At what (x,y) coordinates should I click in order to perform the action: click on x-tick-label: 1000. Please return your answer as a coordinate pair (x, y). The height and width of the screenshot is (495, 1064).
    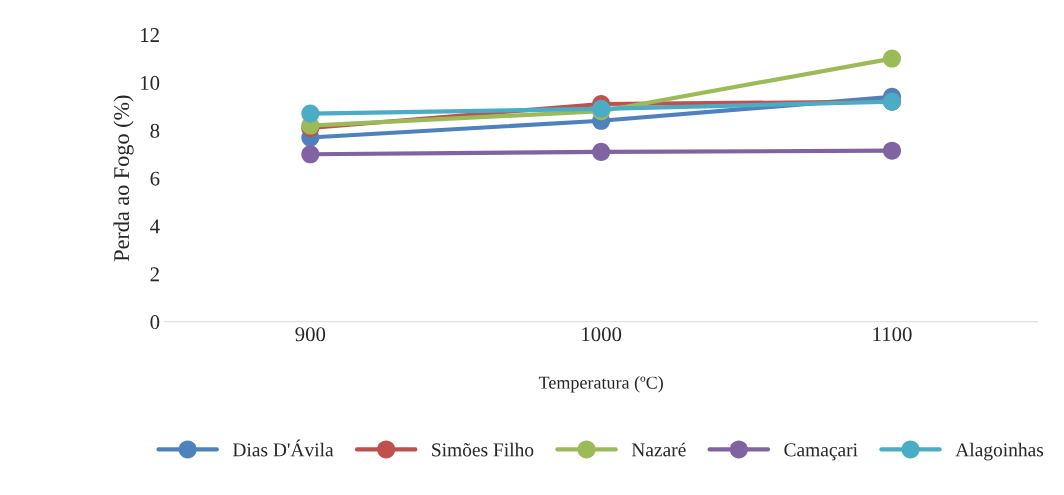
    Looking at the image, I should click on (602, 334).